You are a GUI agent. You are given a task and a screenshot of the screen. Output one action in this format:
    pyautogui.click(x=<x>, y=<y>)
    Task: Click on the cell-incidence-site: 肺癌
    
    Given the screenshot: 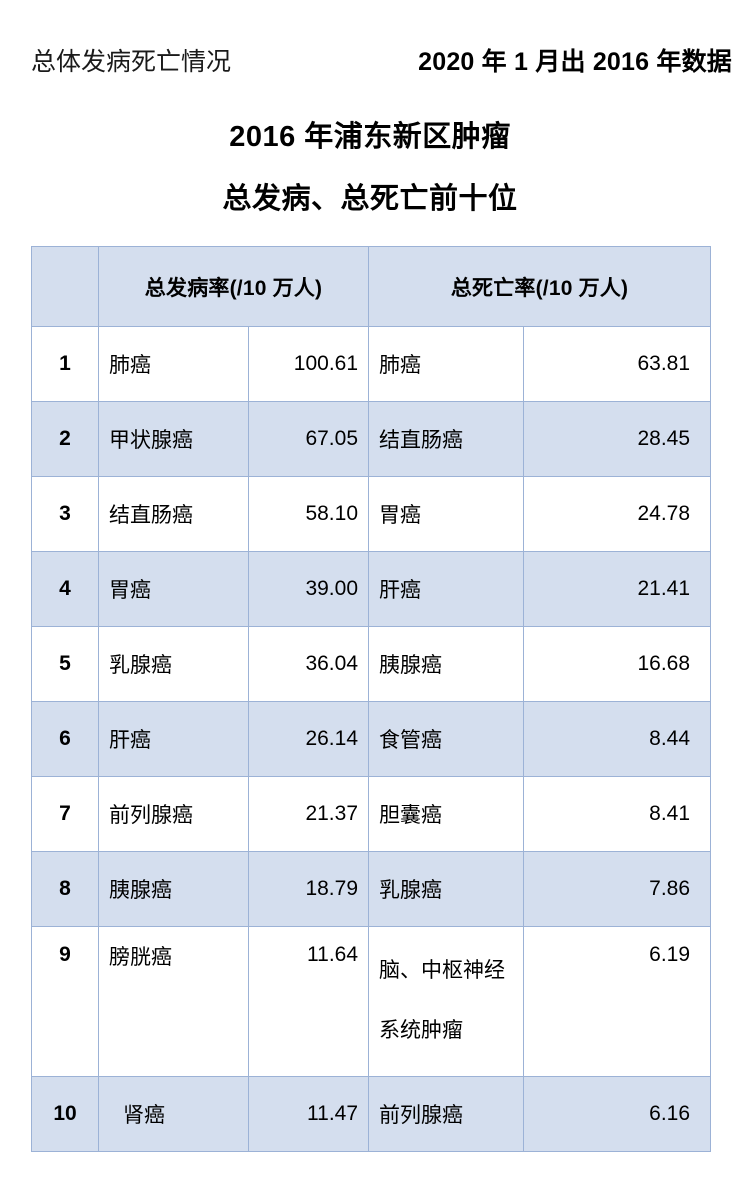 What is the action you would take?
    pyautogui.click(x=173, y=364)
    